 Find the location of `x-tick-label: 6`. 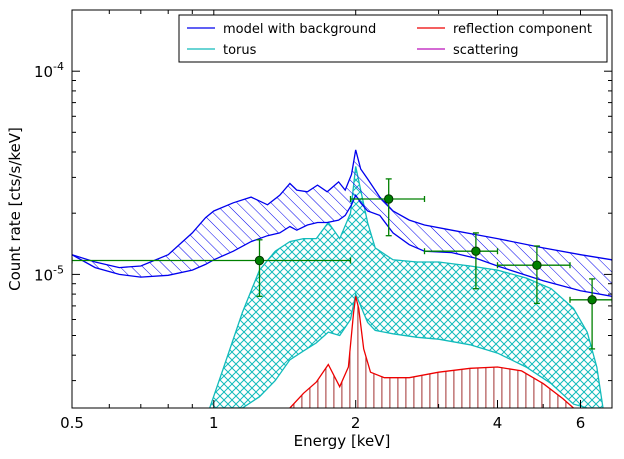

x-tick-label: 6 is located at coordinates (581, 423).